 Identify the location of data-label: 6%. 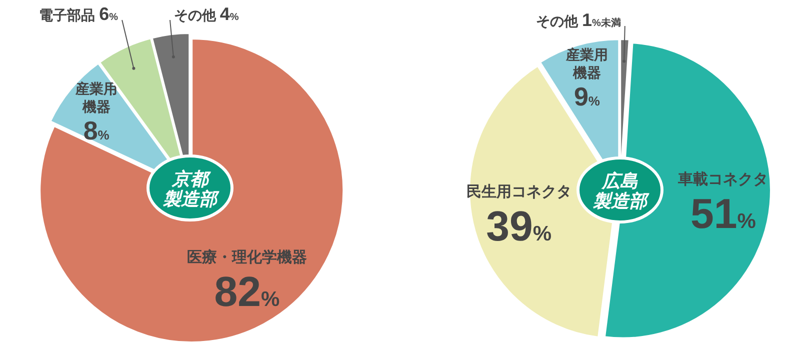
(108, 14).